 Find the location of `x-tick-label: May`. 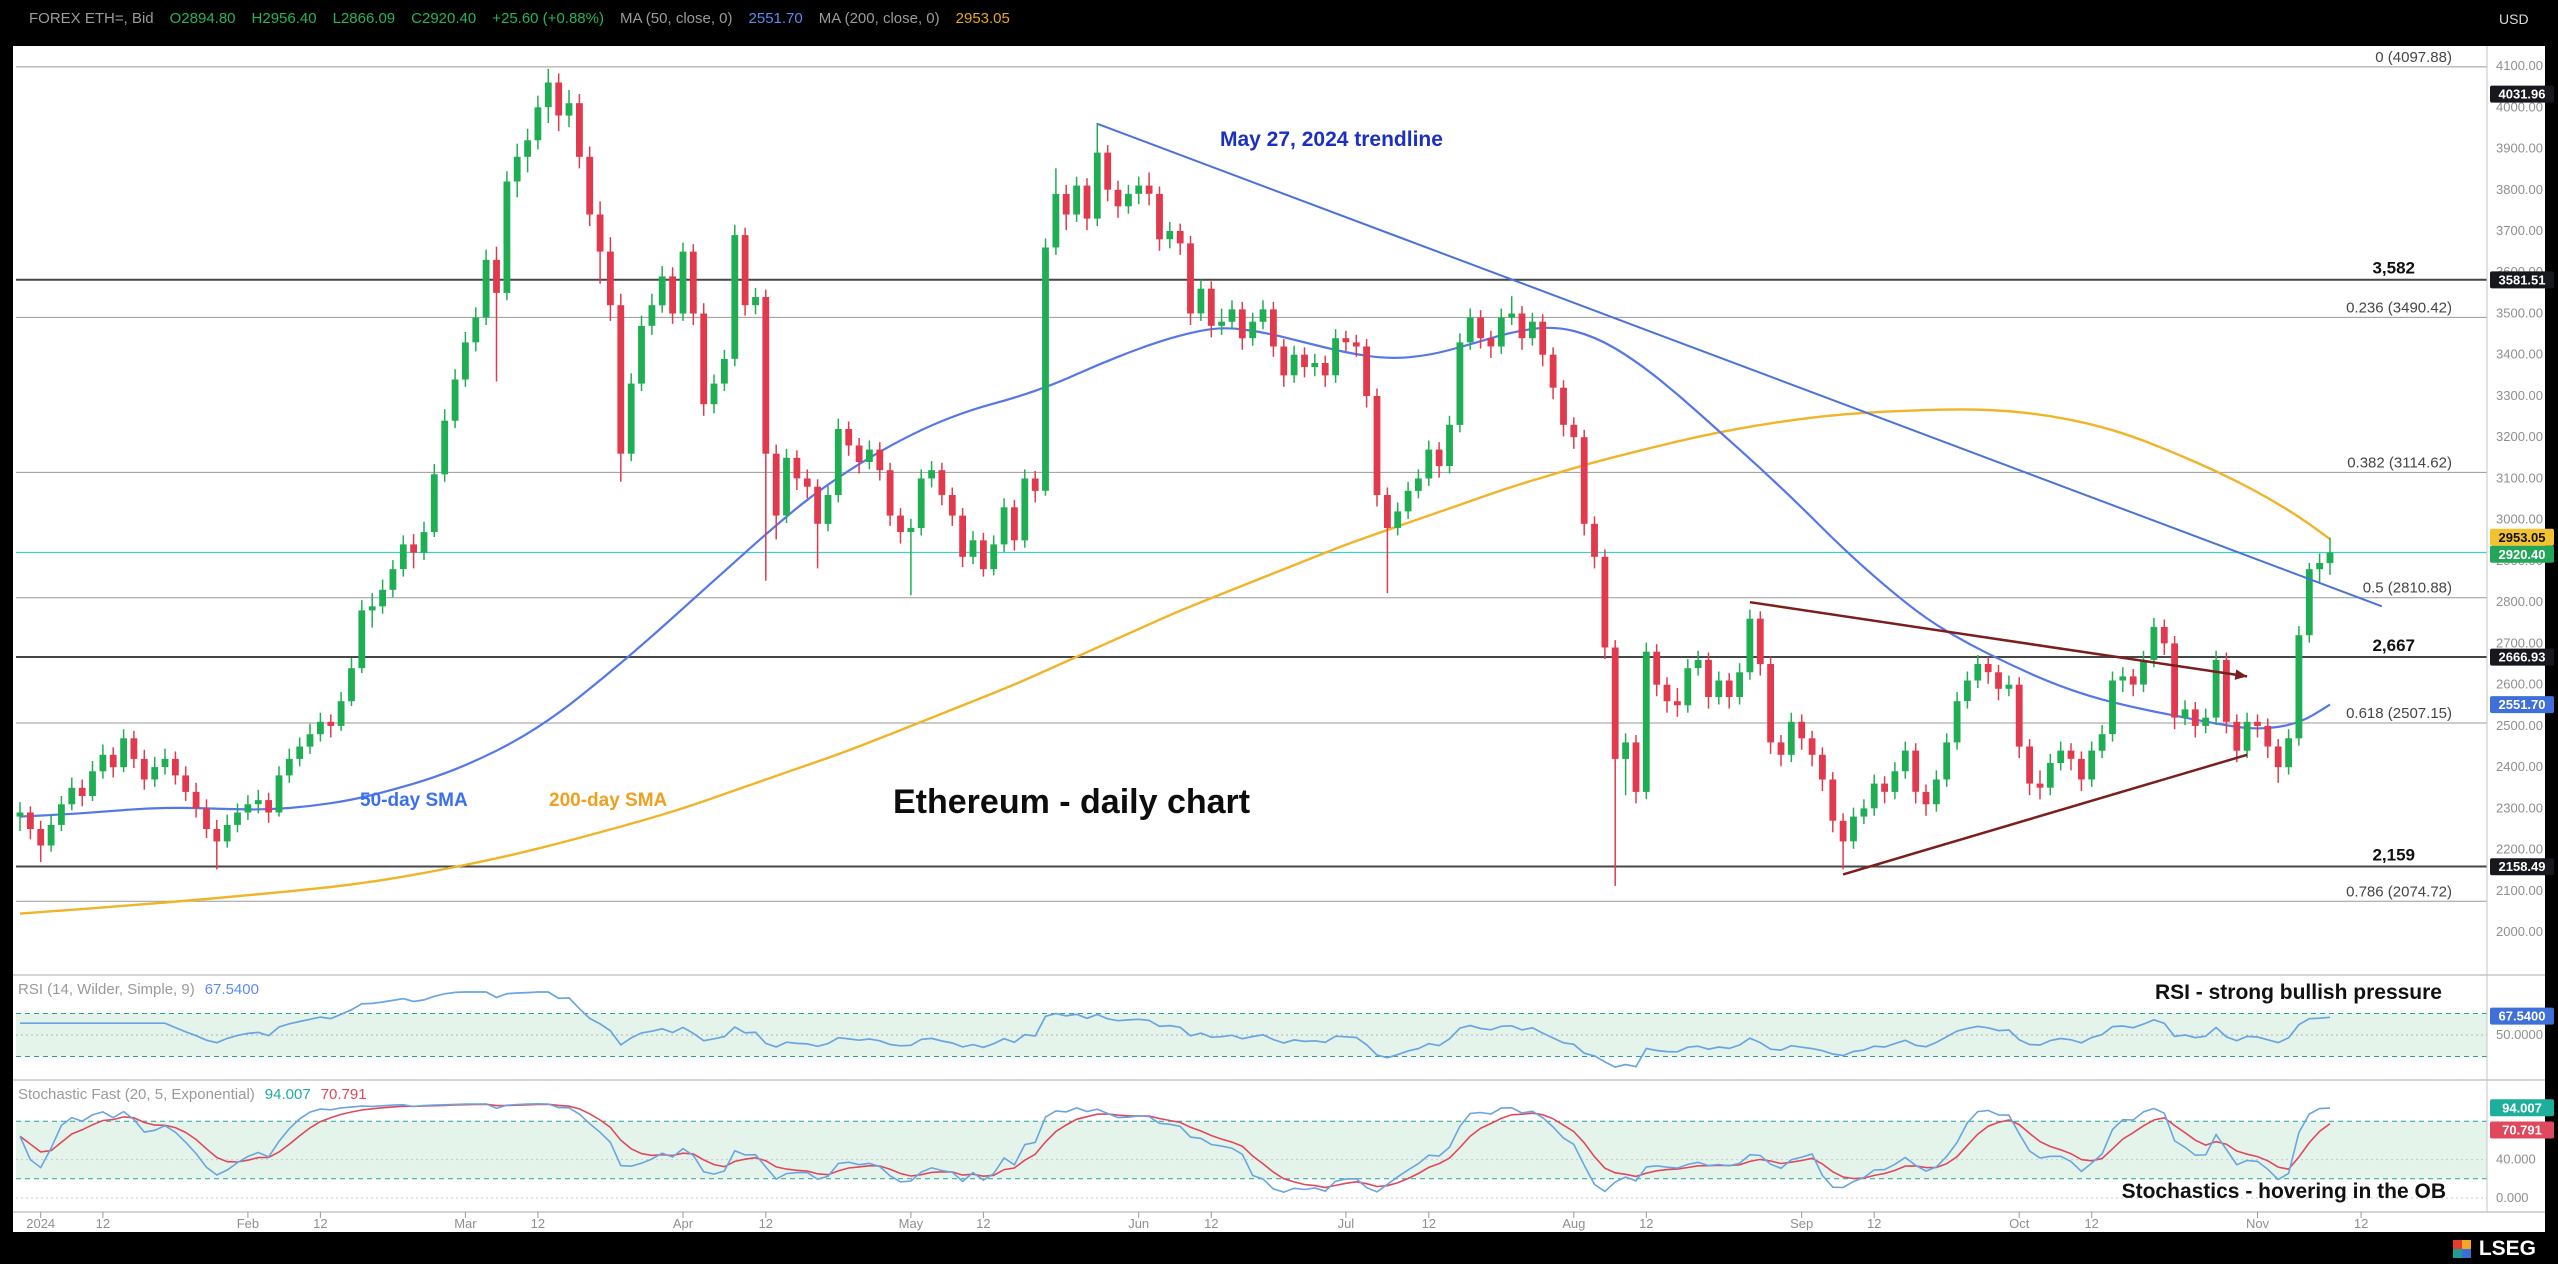

x-tick-label: May is located at coordinates (911, 1223).